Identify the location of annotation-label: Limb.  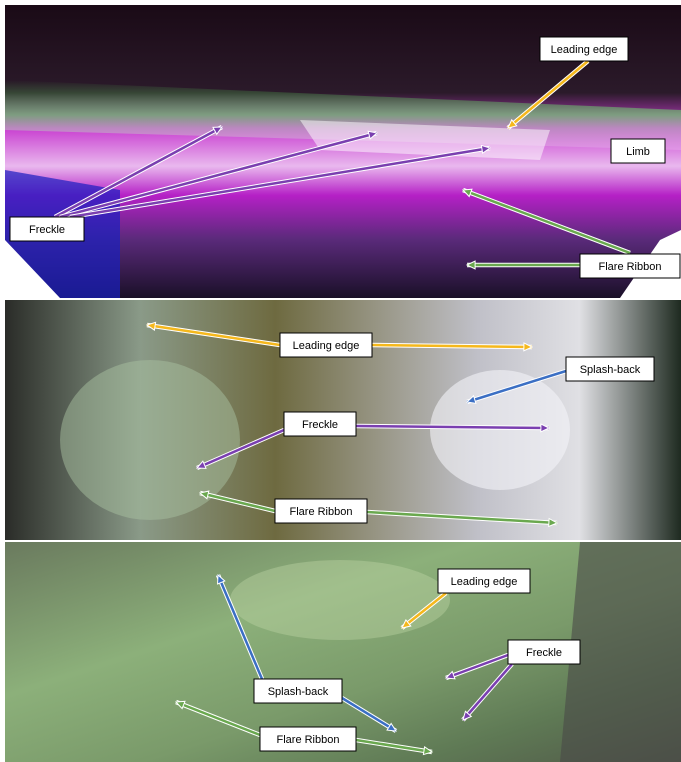
(638, 152).